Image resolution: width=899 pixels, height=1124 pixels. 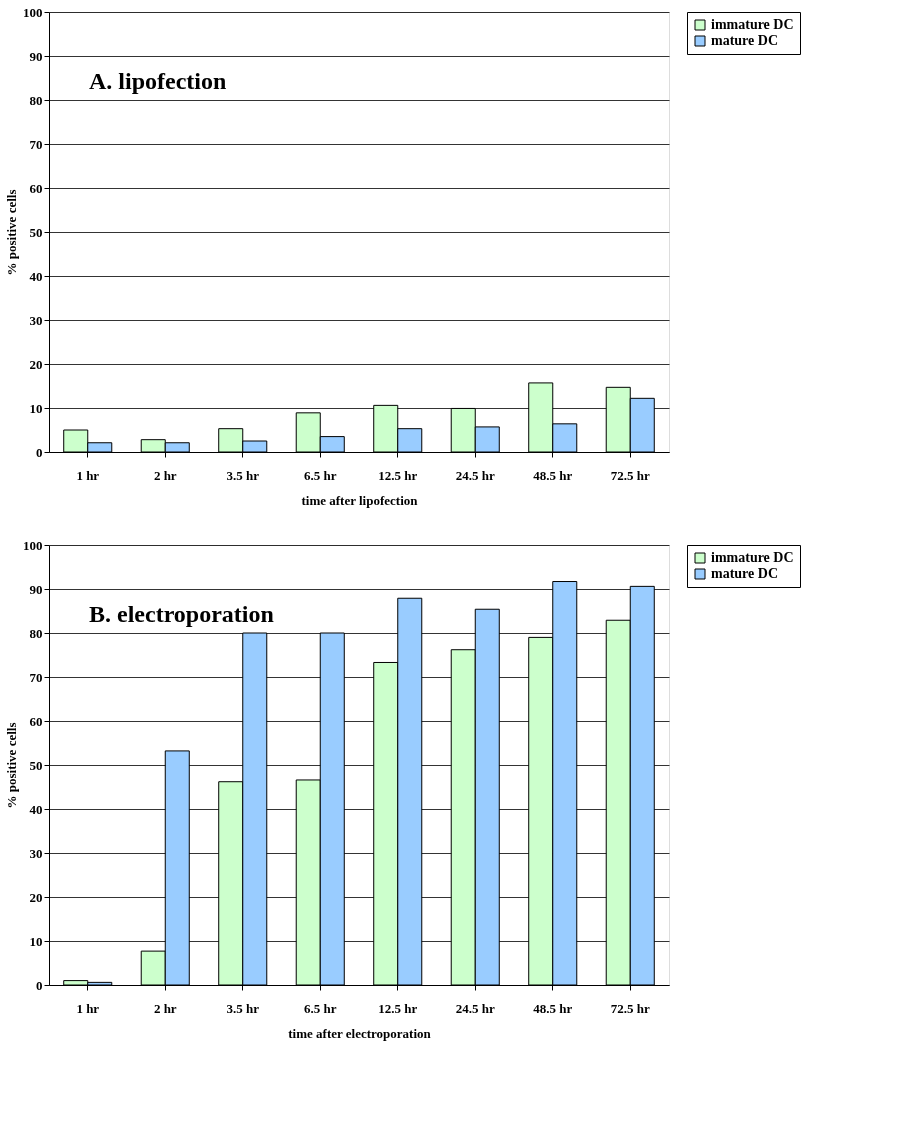 What do you see at coordinates (360, 500) in the screenshot?
I see `x-axis-title: time after lipofection` at bounding box center [360, 500].